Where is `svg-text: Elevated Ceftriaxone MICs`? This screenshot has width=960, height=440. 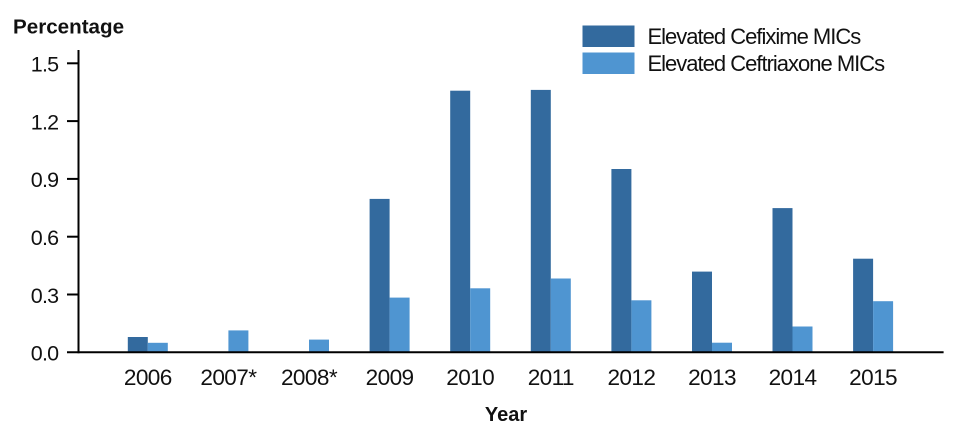
svg-text: Elevated Ceftriaxone MICs is located at coordinates (767, 63).